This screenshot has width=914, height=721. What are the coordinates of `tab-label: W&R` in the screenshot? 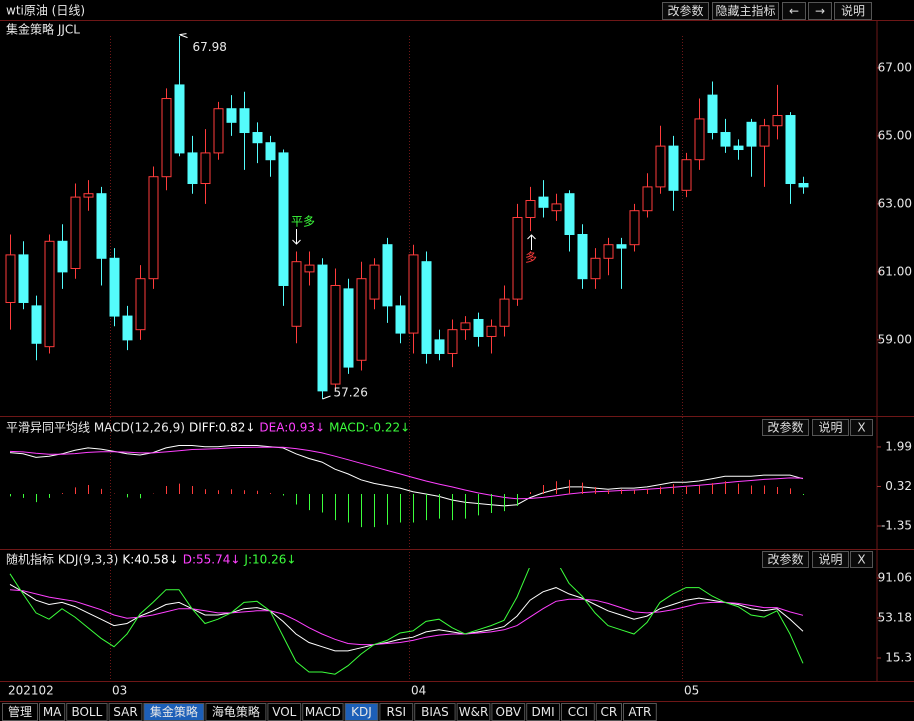 It's located at (474, 712).